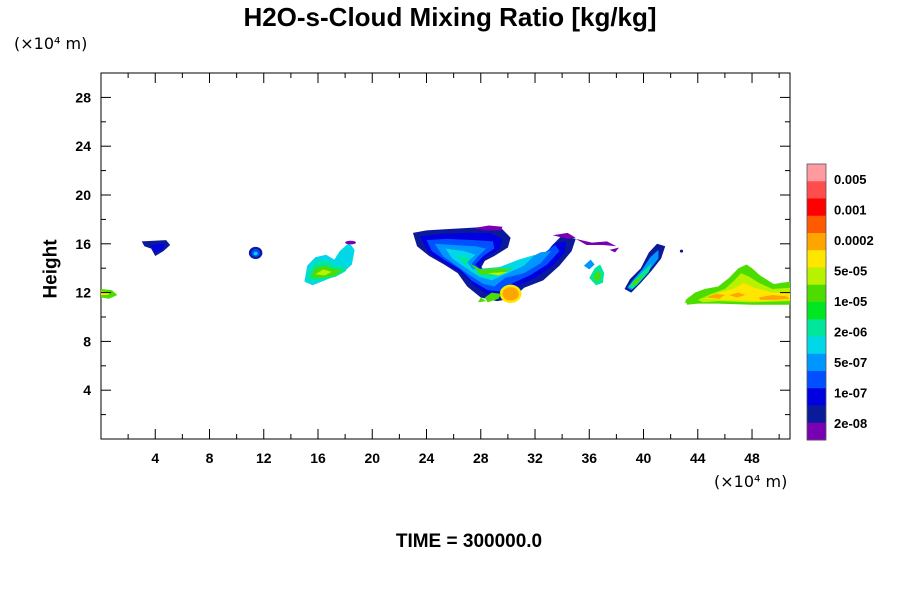  Describe the element at coordinates (850, 301) in the screenshot. I see `colorbar-label: 1e-05` at that location.